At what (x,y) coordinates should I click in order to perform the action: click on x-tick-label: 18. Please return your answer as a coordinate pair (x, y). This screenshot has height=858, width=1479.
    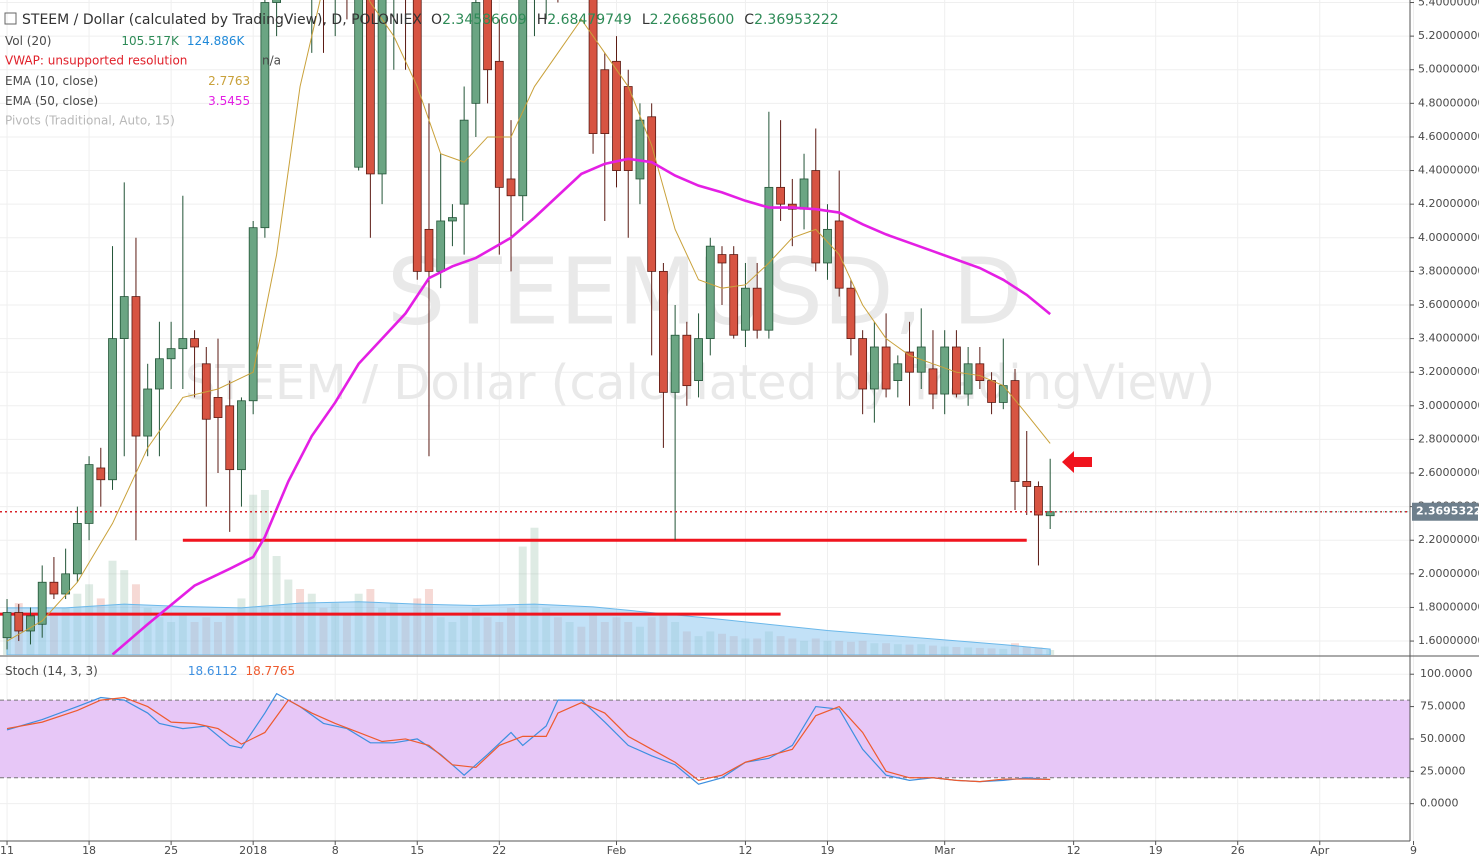
    Looking at the image, I should click on (89, 850).